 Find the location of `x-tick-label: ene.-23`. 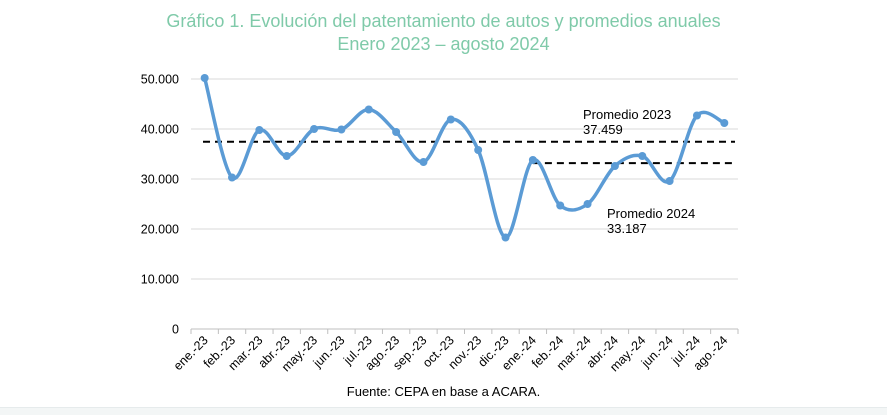

x-tick-label: ene.-23 is located at coordinates (191, 353).